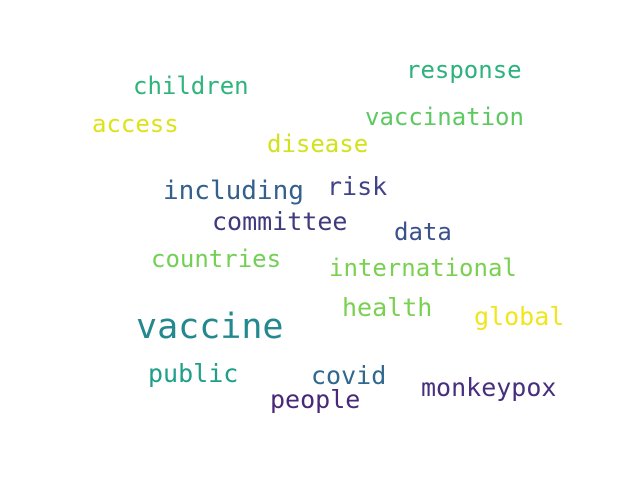  Describe the element at coordinates (464, 70) in the screenshot. I see `word-response: response` at that location.